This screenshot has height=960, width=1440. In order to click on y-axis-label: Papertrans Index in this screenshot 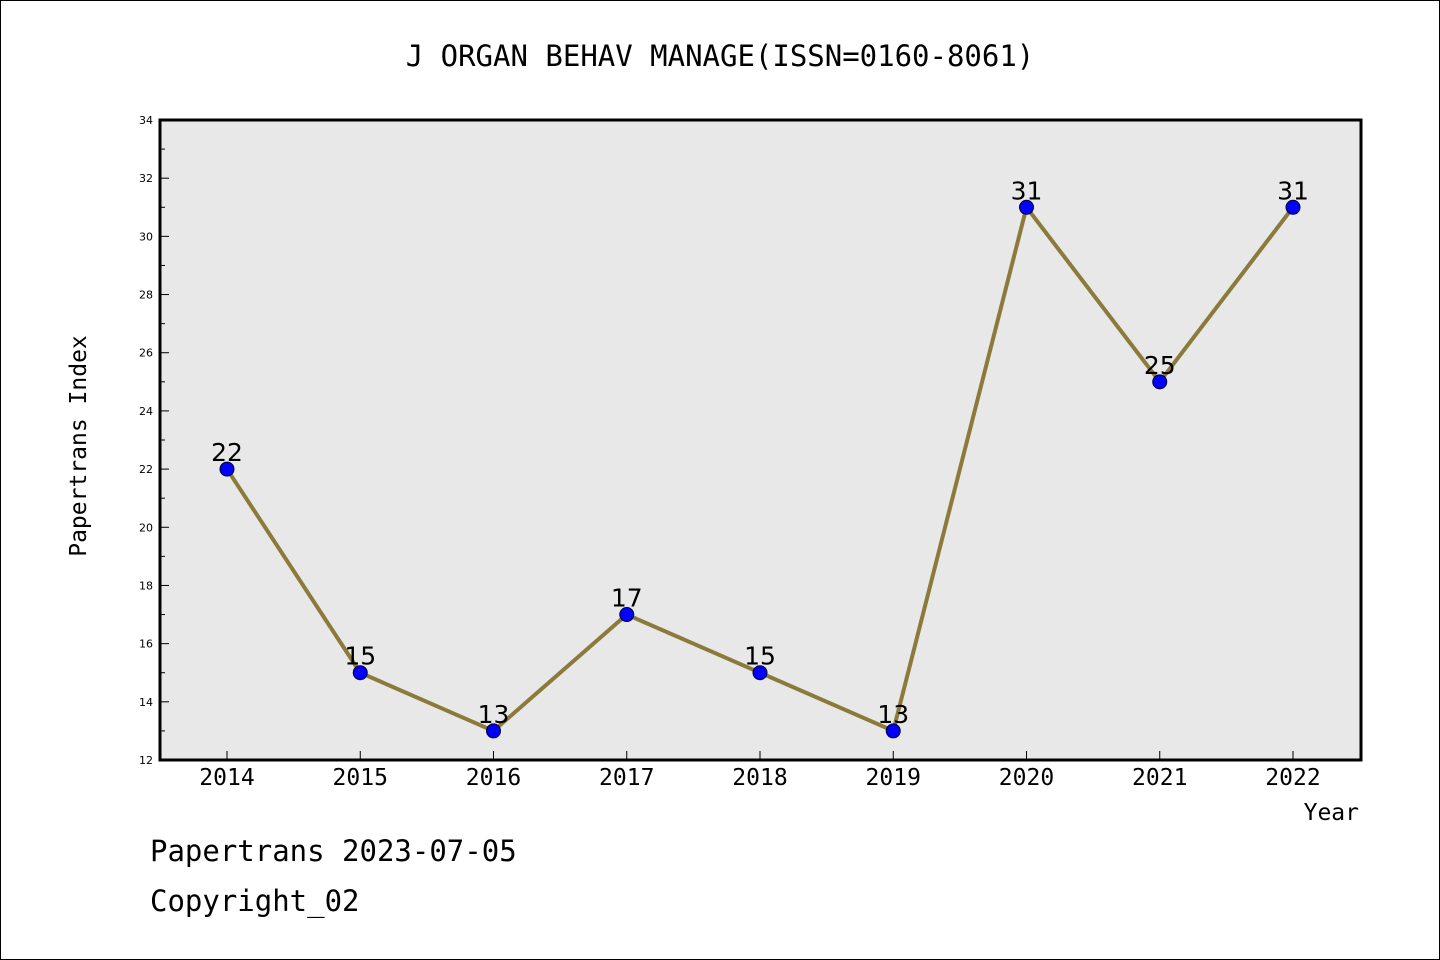, I will do `click(79, 446)`.